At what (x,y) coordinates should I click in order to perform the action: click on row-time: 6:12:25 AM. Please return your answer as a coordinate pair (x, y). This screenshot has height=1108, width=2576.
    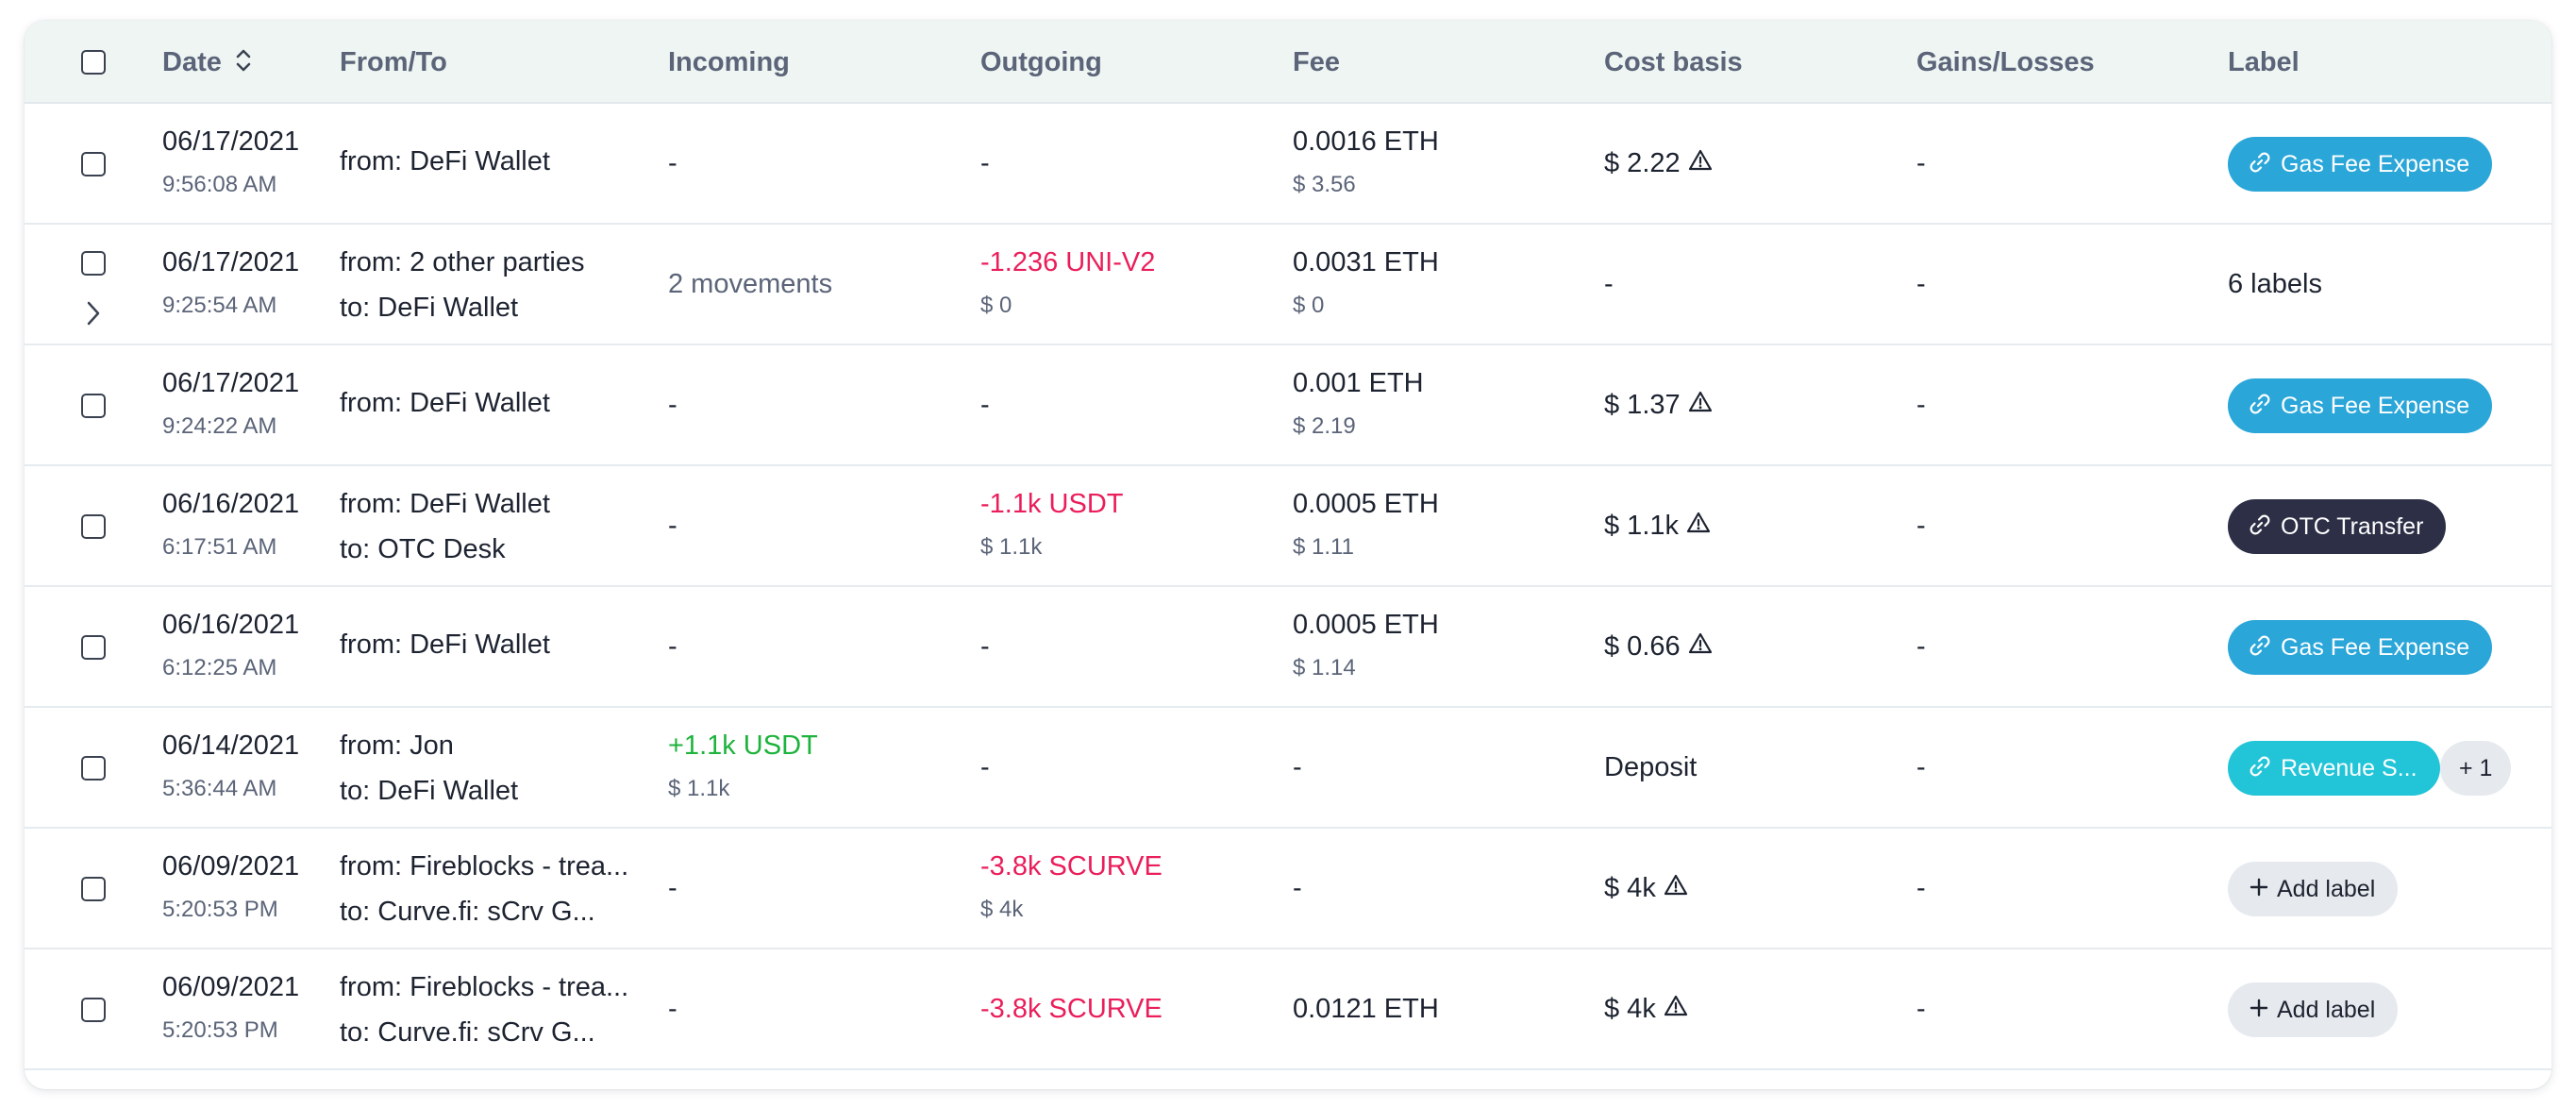
    Looking at the image, I should click on (219, 667).